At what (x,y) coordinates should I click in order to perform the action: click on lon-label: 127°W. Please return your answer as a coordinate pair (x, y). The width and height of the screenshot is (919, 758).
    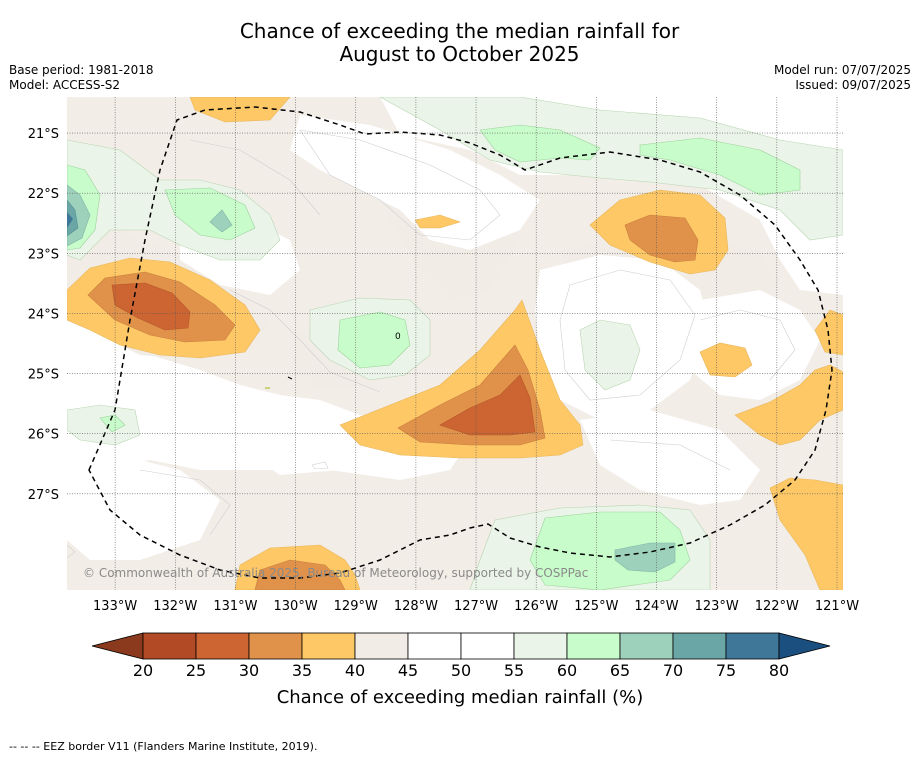
    Looking at the image, I should click on (476, 606).